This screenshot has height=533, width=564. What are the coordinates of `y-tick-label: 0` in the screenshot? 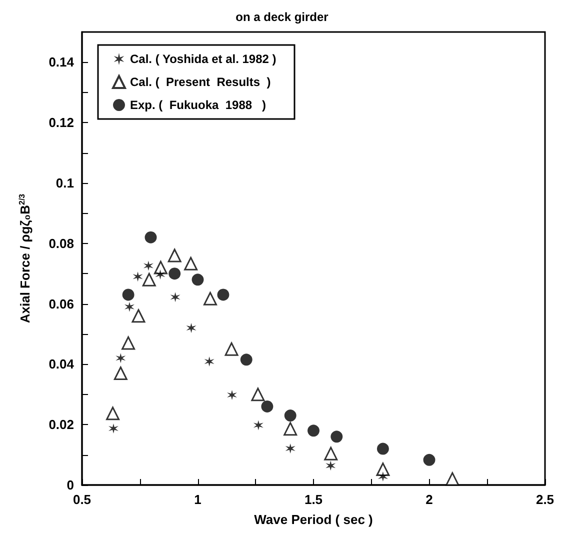 It's located at (70, 485).